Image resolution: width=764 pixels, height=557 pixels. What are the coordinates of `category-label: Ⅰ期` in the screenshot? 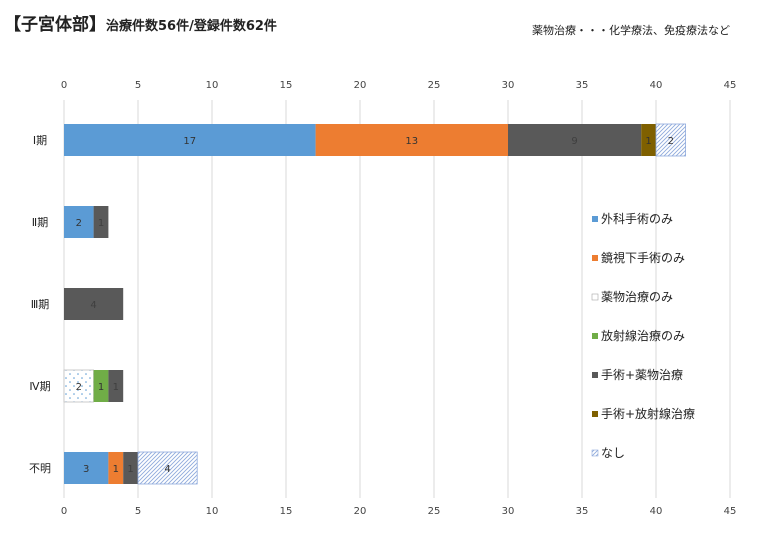 It's located at (40, 140).